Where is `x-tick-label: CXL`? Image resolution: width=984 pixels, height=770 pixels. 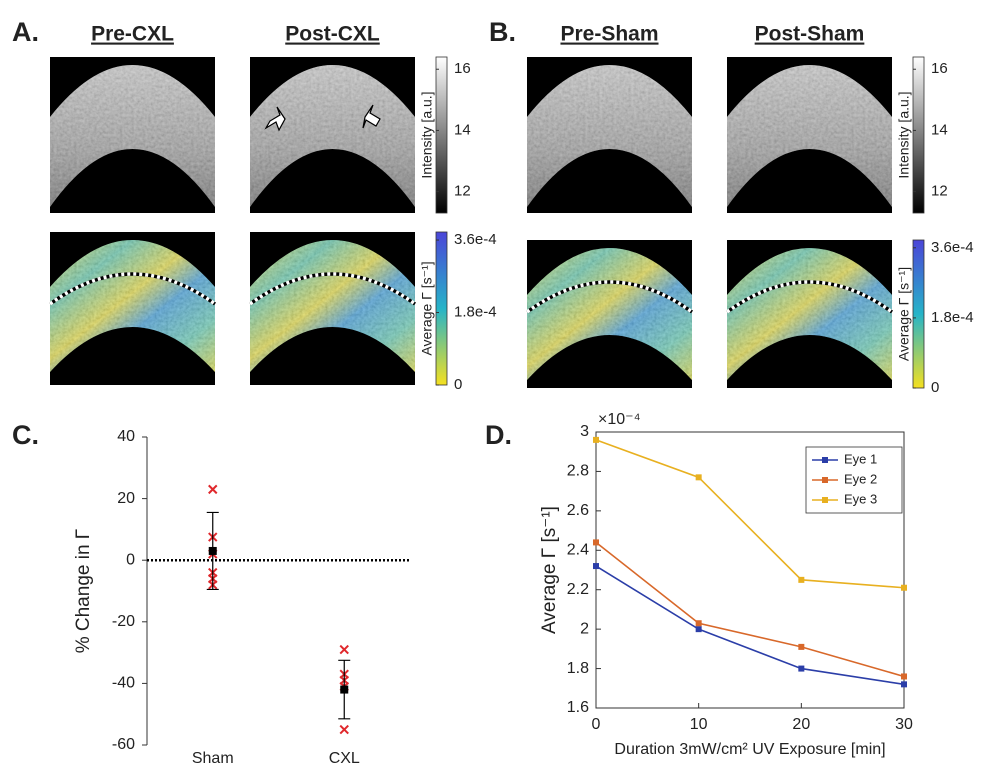 x-tick-label: CXL is located at coordinates (344, 758).